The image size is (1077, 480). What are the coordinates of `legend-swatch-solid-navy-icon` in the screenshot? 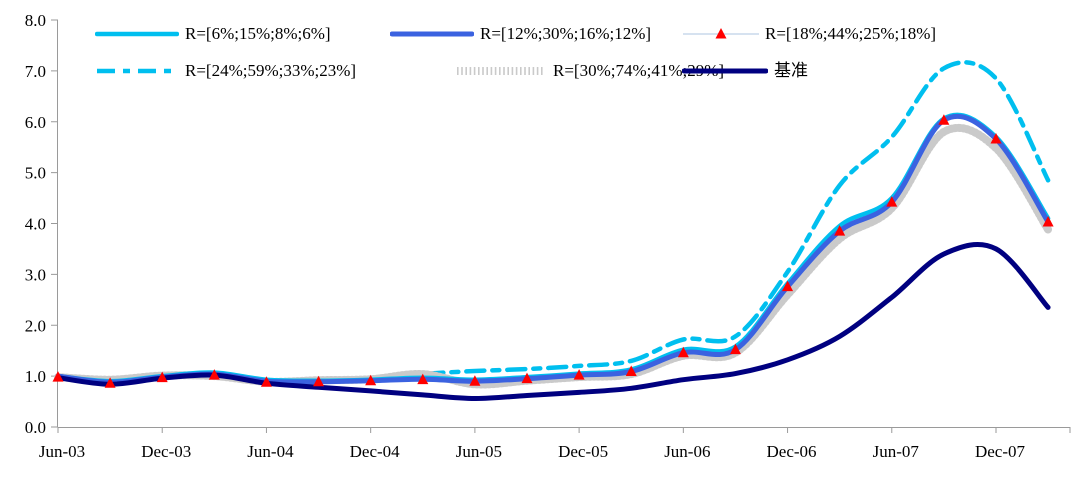 It's located at (725, 71).